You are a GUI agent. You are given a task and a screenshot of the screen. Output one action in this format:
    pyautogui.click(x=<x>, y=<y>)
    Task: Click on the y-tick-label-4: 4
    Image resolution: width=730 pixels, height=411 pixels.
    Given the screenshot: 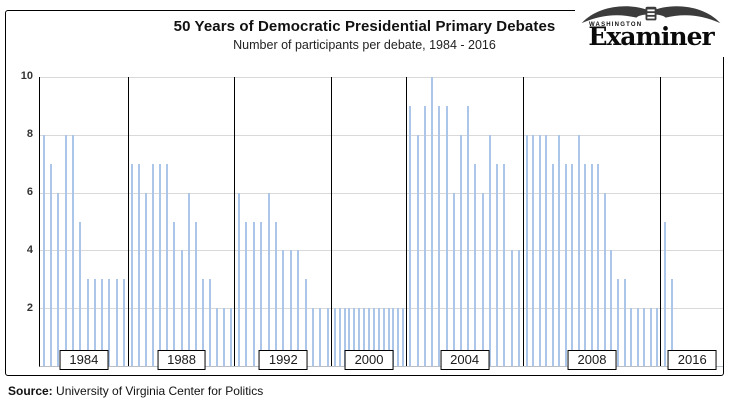 What is the action you would take?
    pyautogui.click(x=29, y=250)
    